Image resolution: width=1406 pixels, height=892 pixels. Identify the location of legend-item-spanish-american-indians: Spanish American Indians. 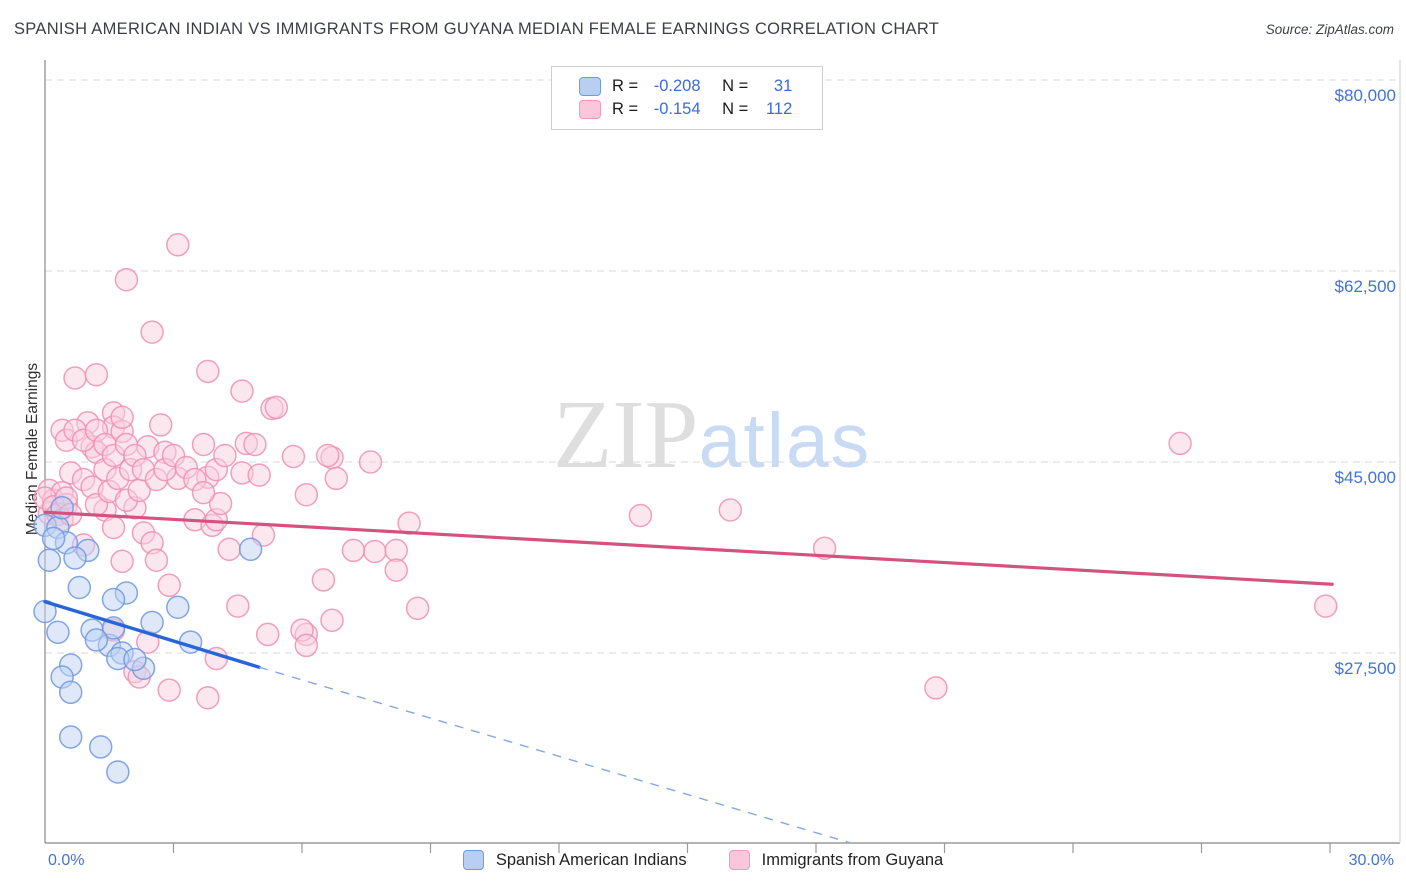
(574, 860).